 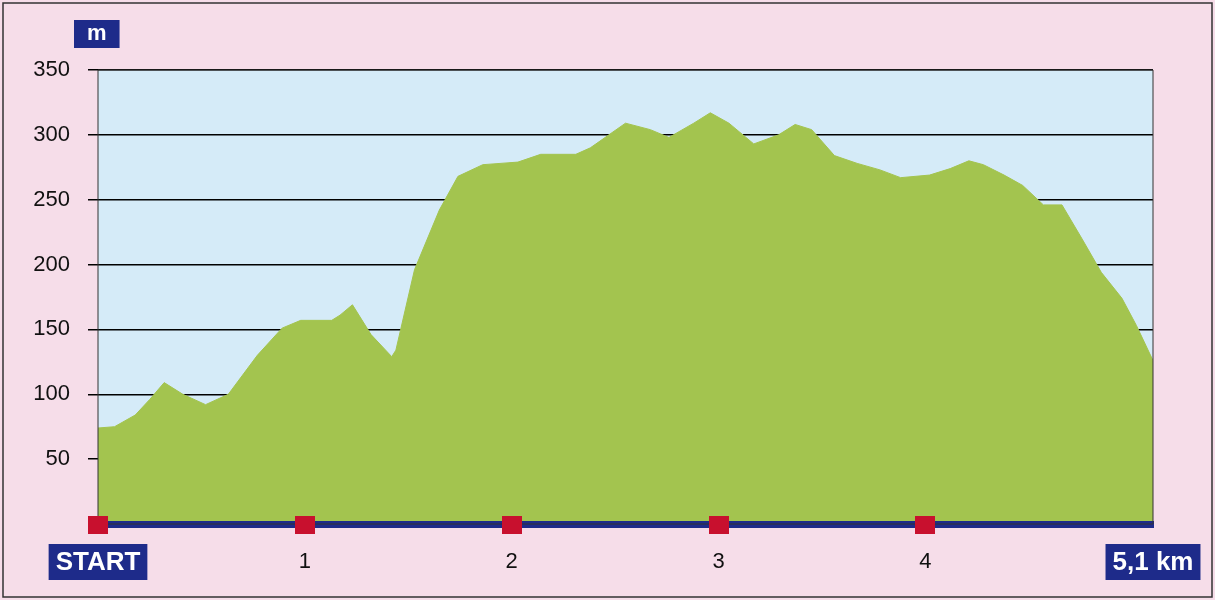 What do you see at coordinates (51, 198) in the screenshot?
I see `y-tick-label: 250` at bounding box center [51, 198].